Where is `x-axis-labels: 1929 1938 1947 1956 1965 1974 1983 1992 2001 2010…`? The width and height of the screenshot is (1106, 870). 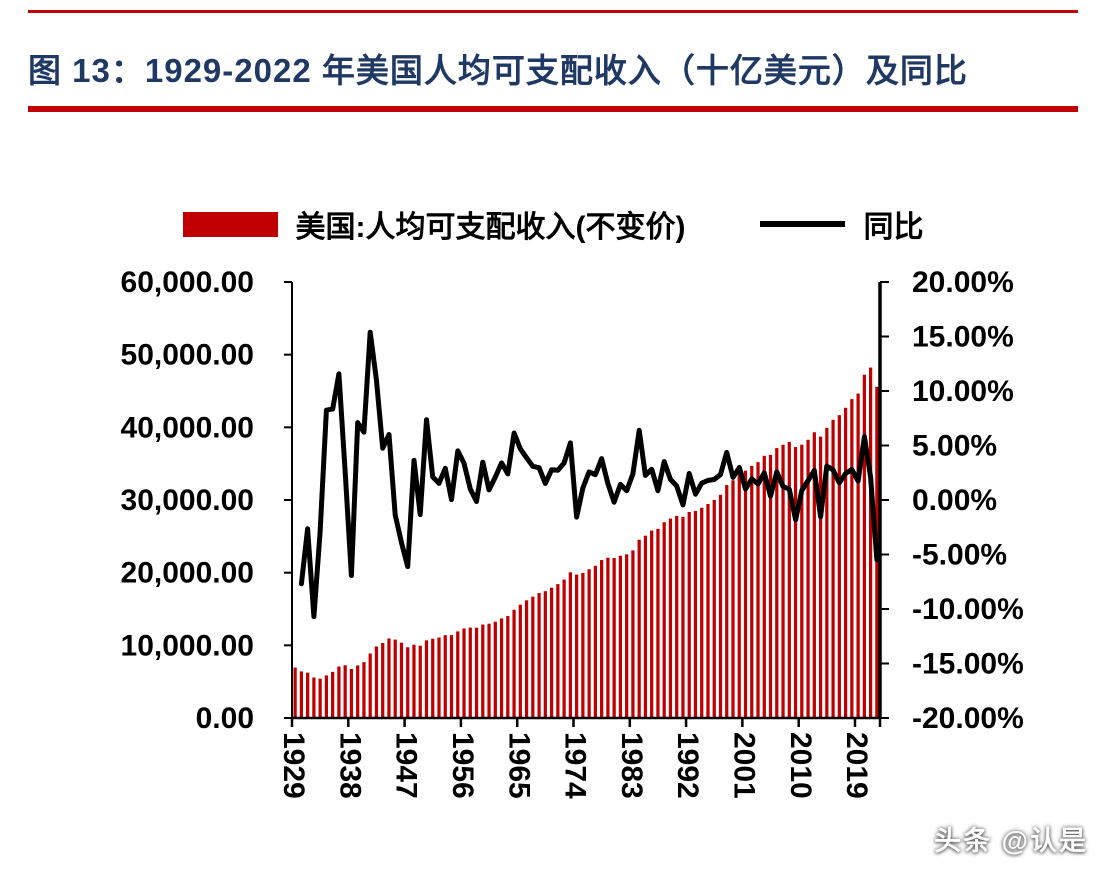
x-axis-labels: 1929 1938 1947 1956 1965 1974 1983 1992 2001 2010… is located at coordinates (575, 765).